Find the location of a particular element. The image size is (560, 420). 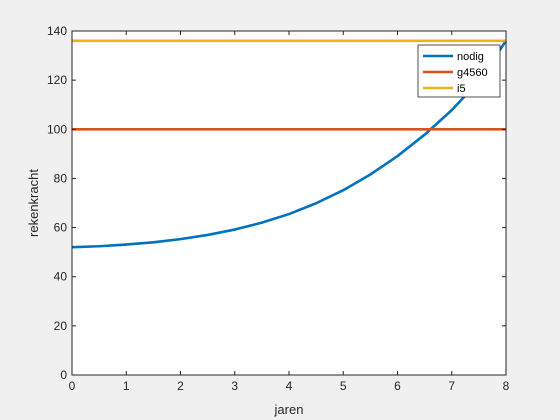

x-tick-label: 2 is located at coordinates (180, 386).